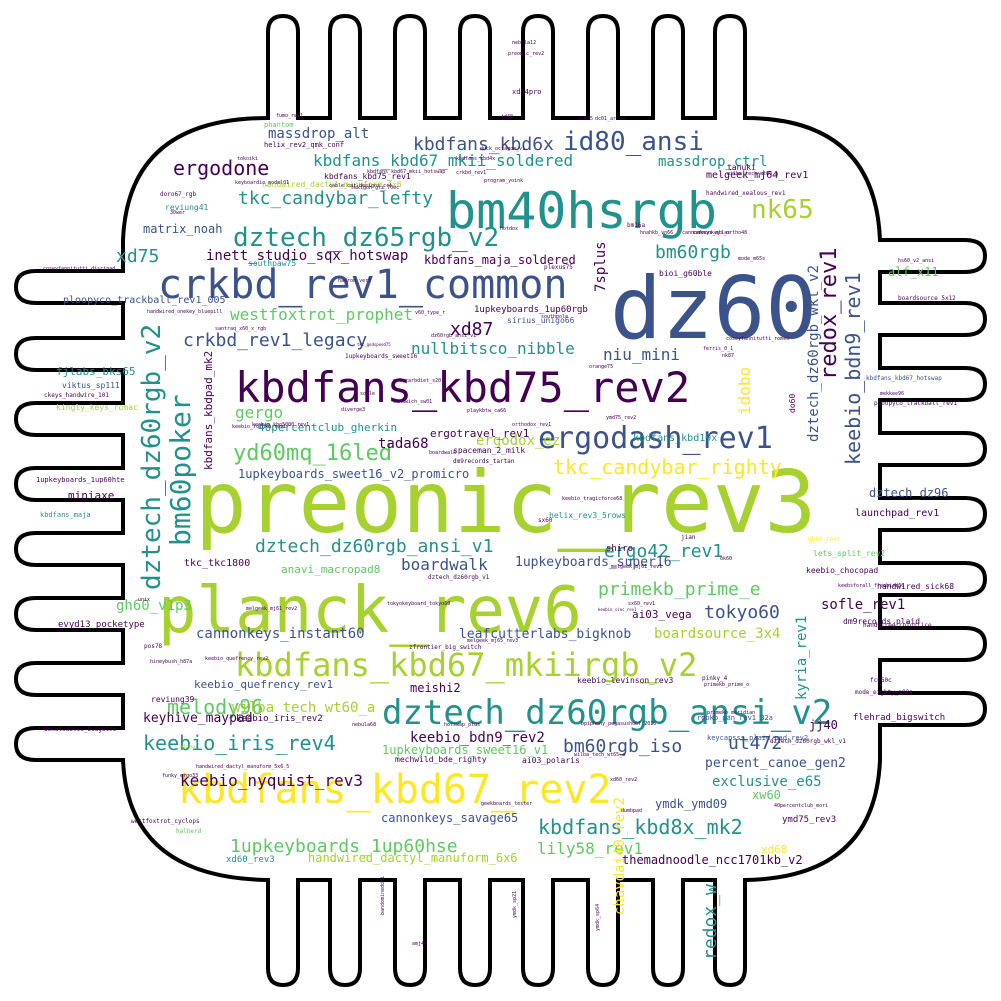  Describe the element at coordinates (685, 273) in the screenshot. I see `word-113: bioi_g60ble` at that location.